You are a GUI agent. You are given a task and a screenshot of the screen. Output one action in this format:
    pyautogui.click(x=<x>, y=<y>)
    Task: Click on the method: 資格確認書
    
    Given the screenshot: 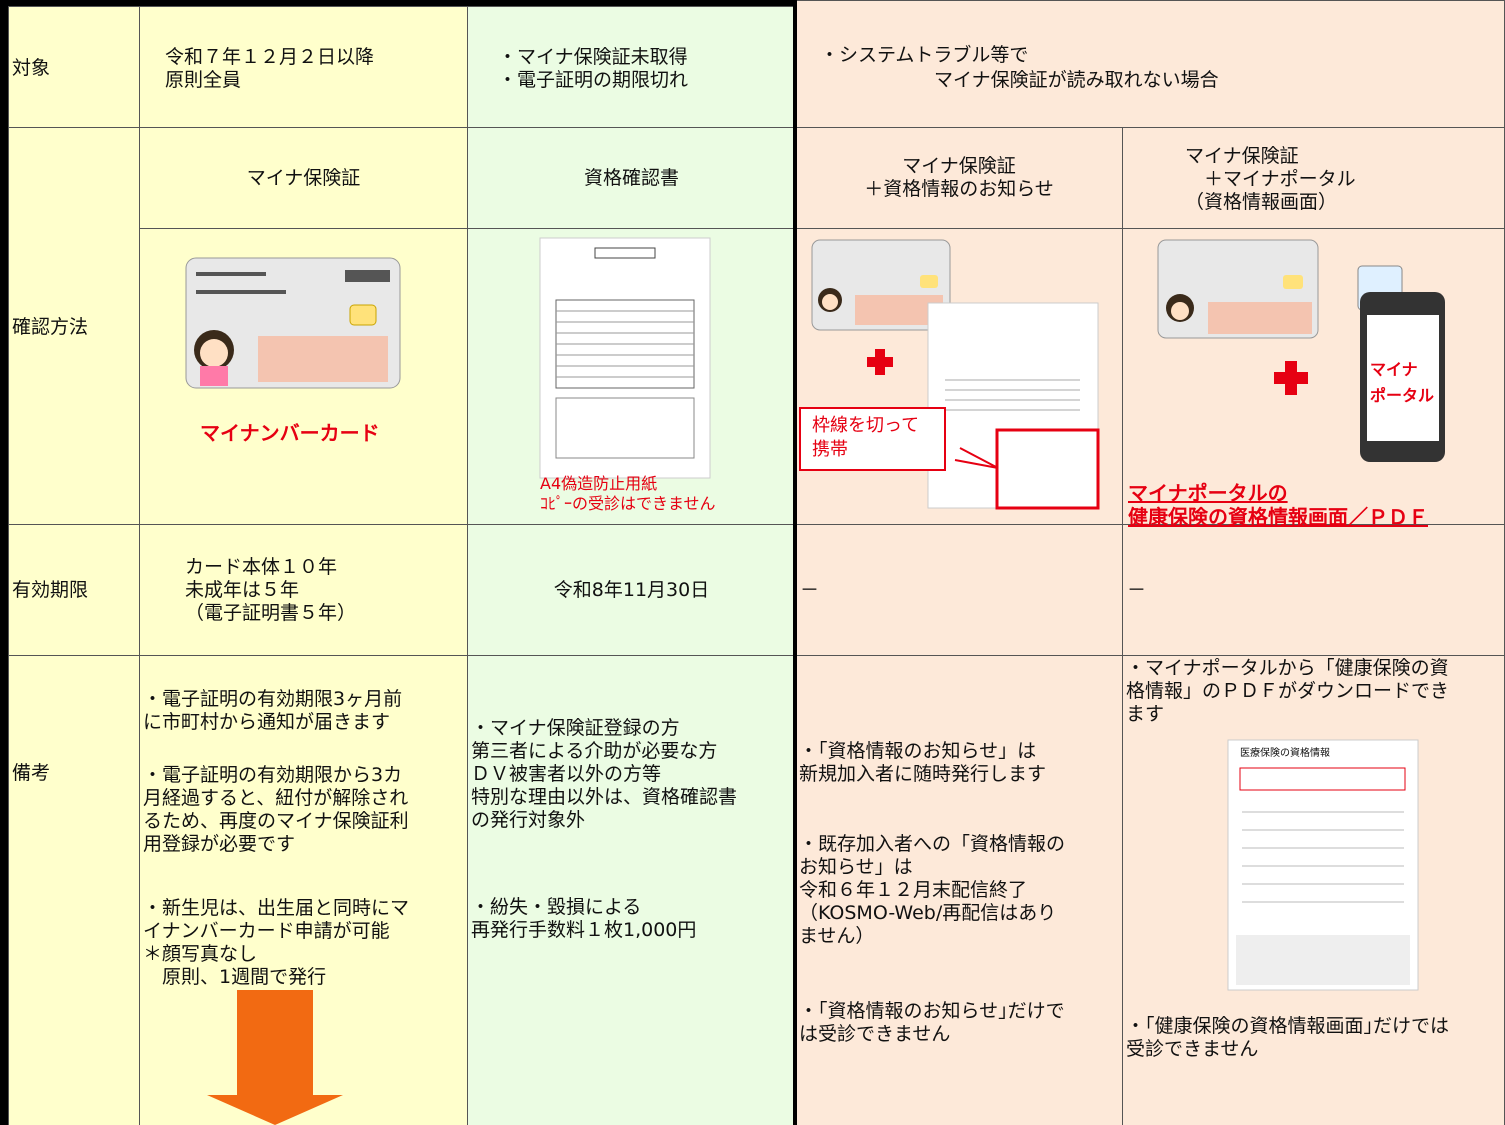 What is the action you would take?
    pyautogui.click(x=631, y=178)
    